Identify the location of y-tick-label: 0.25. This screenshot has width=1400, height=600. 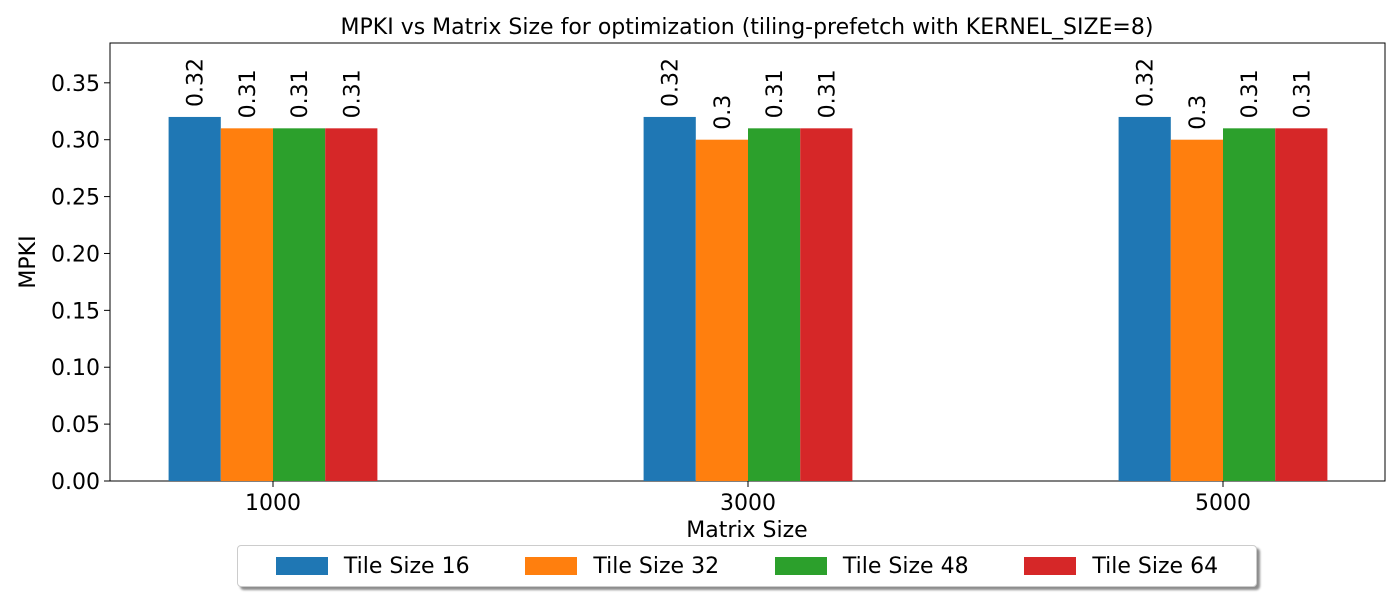
(75, 198).